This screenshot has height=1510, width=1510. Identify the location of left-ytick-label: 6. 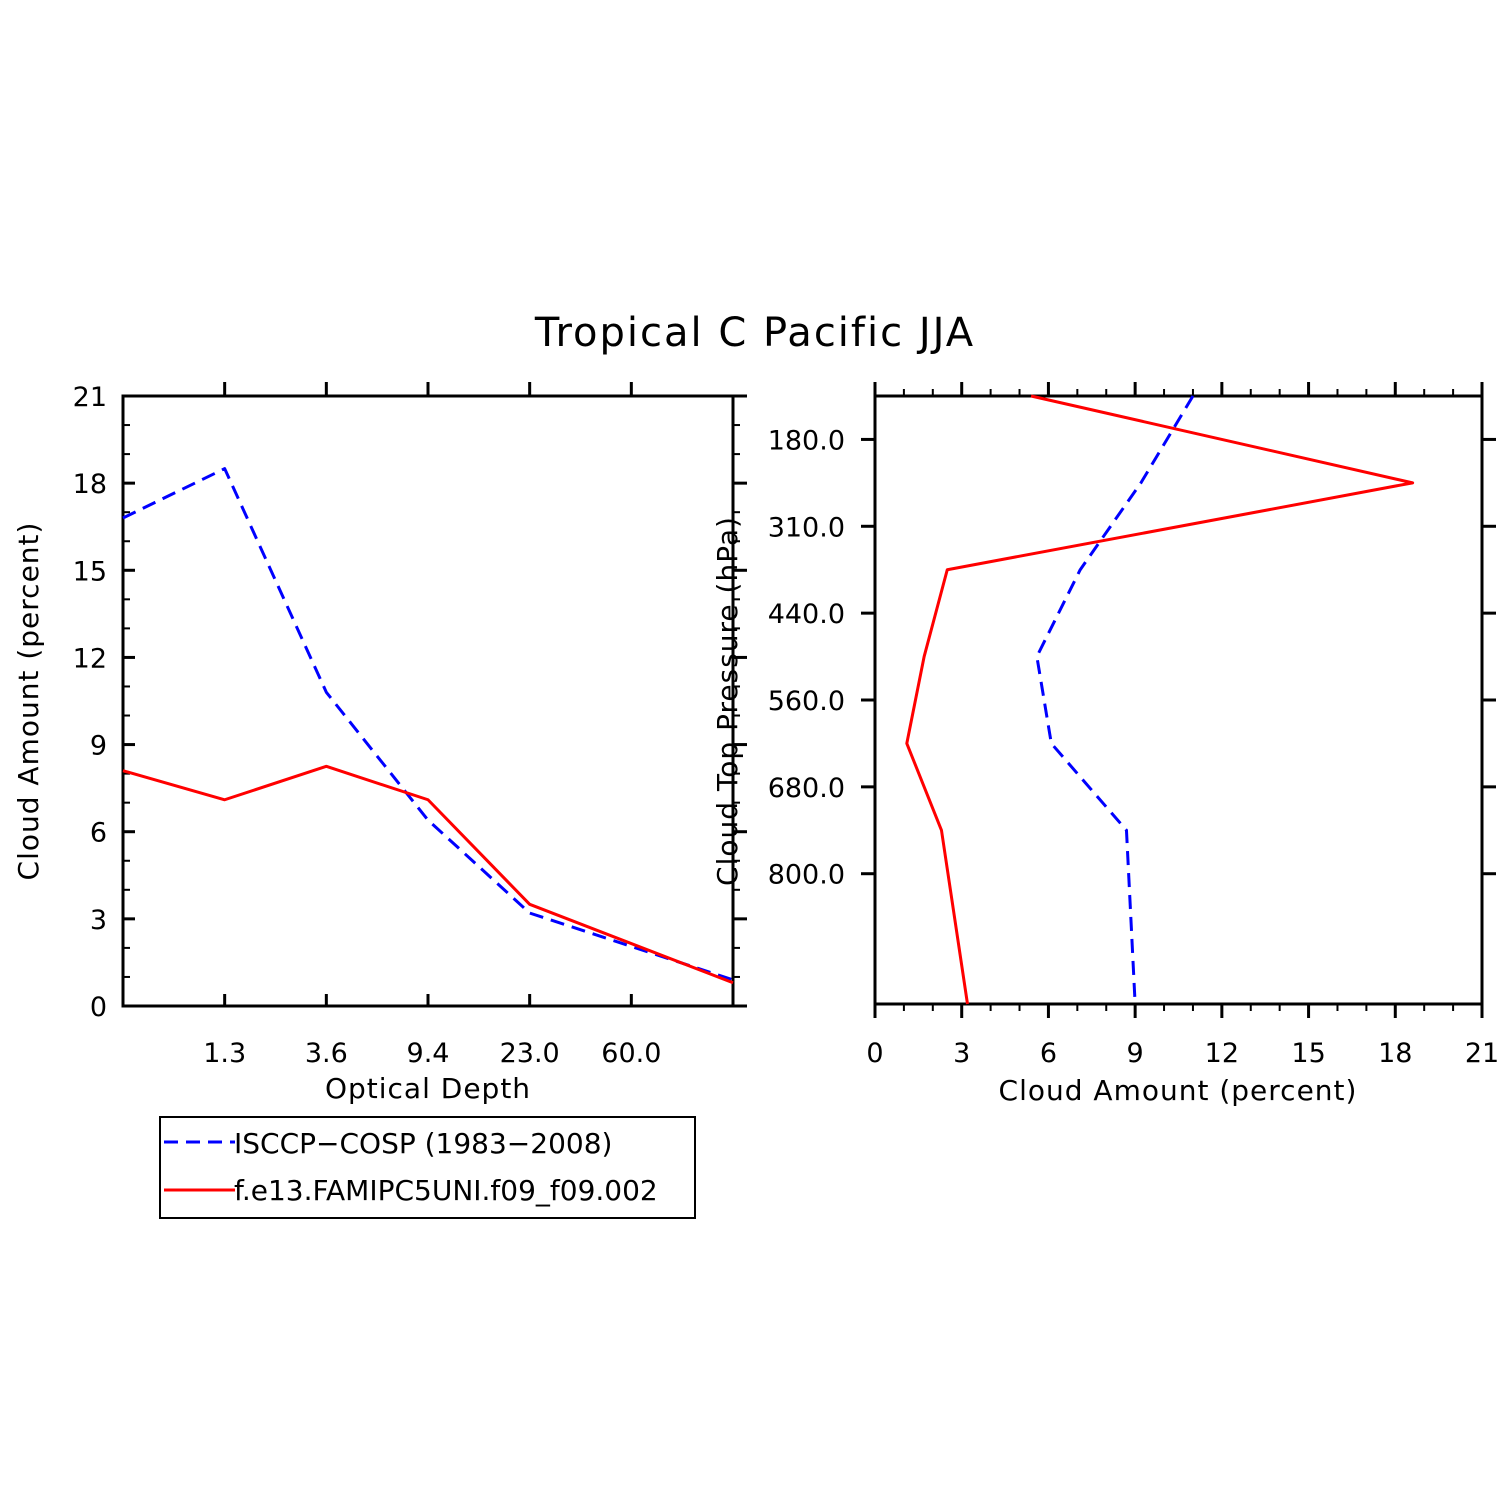
(98, 833).